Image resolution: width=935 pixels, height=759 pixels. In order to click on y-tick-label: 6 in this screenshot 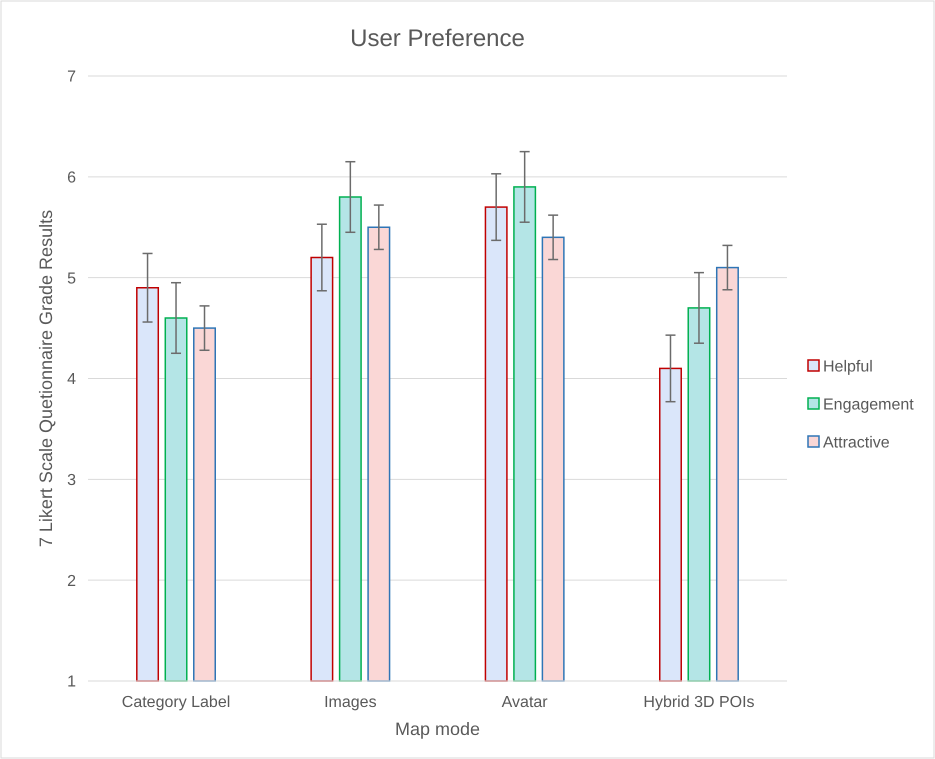, I will do `click(71, 177)`.